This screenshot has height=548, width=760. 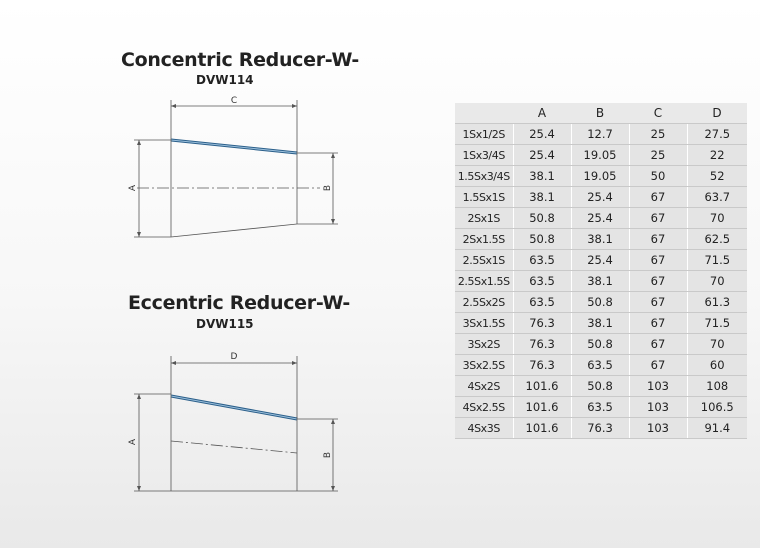 What do you see at coordinates (484, 428) in the screenshot?
I see `size-cell: 4Sx3S` at bounding box center [484, 428].